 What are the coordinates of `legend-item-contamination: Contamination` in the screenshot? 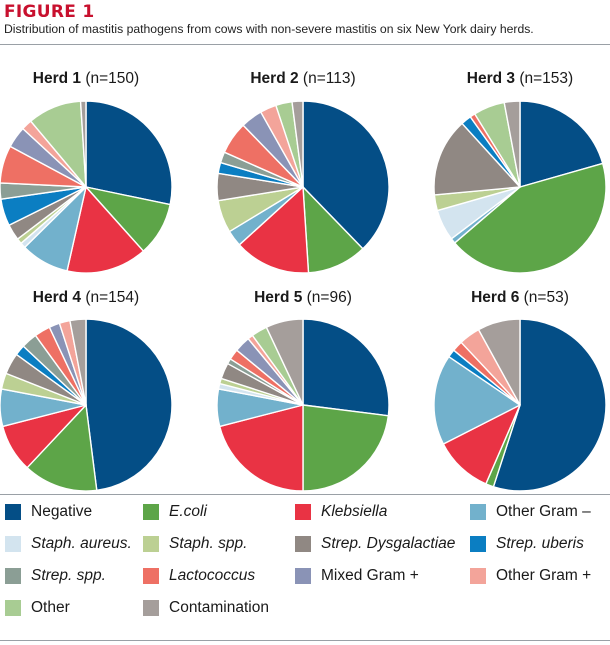 It's located at (206, 608).